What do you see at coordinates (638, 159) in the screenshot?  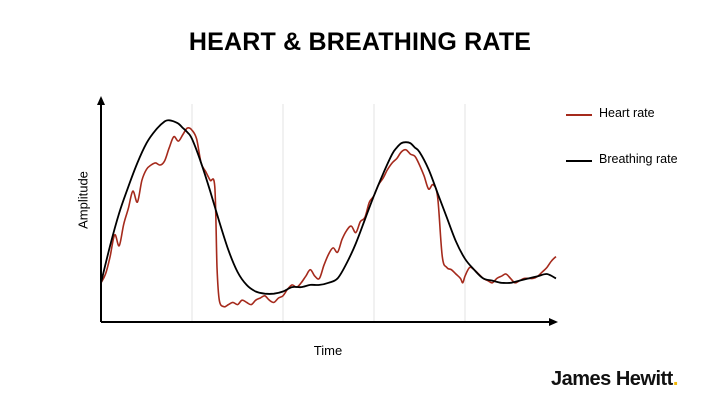 I see `legend-label-breathing-rate: Breathing rate` at bounding box center [638, 159].